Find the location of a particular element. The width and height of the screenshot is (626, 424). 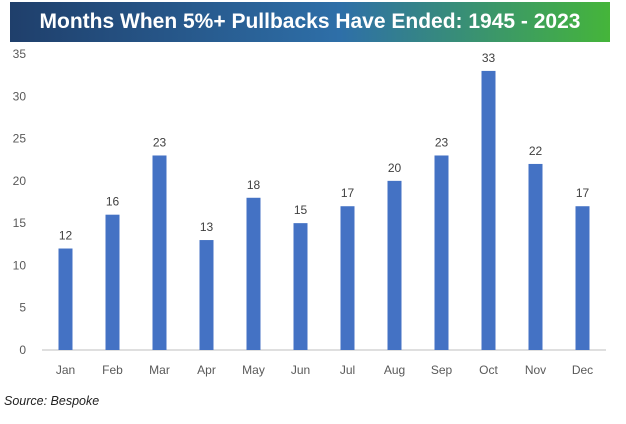

data-label-sep: 23 is located at coordinates (442, 142).